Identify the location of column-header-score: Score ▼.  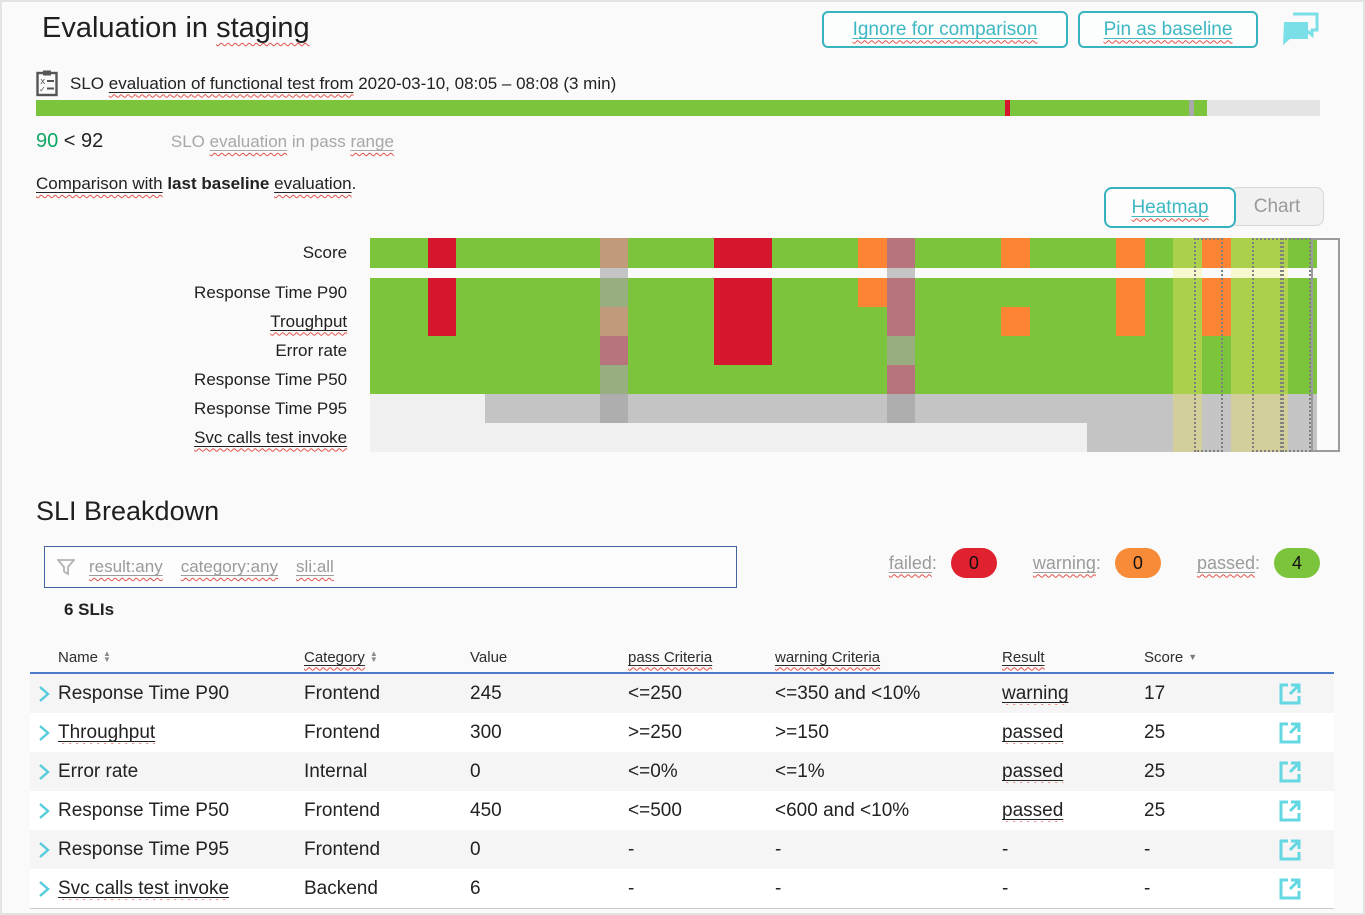
(1171, 657).